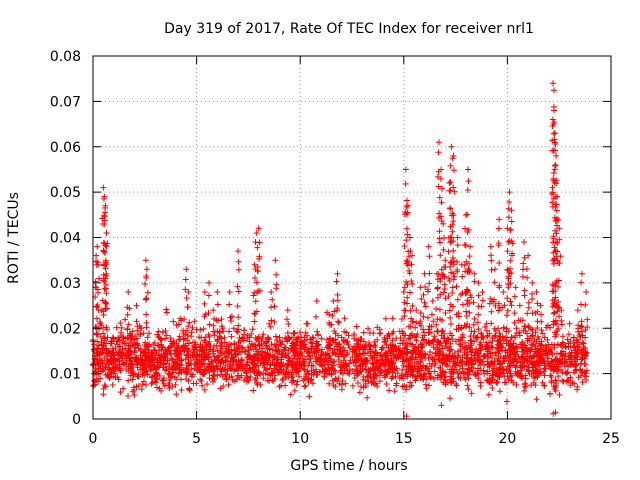 The image size is (640, 480). What do you see at coordinates (65, 148) in the screenshot?
I see `y-tick-label: 0.06` at bounding box center [65, 148].